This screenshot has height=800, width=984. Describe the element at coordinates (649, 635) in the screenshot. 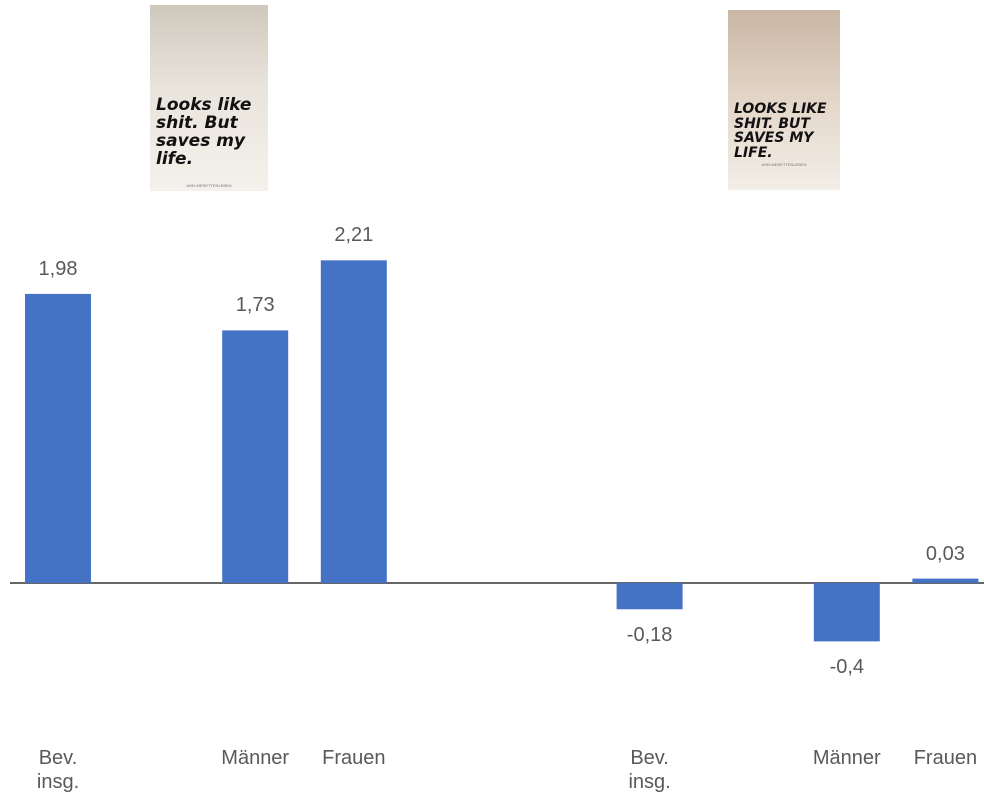

I see `data-label: -0,18` at that location.